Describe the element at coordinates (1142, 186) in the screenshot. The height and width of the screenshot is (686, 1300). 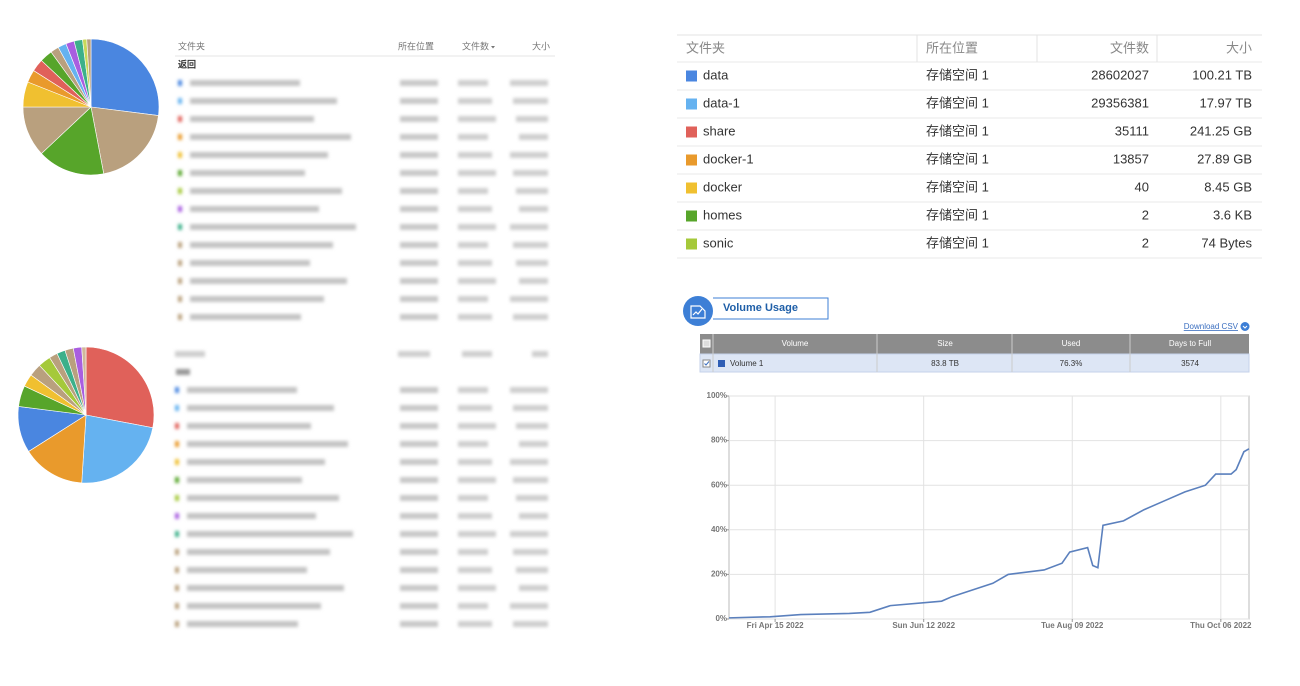
I see `file-count: 40` at that location.